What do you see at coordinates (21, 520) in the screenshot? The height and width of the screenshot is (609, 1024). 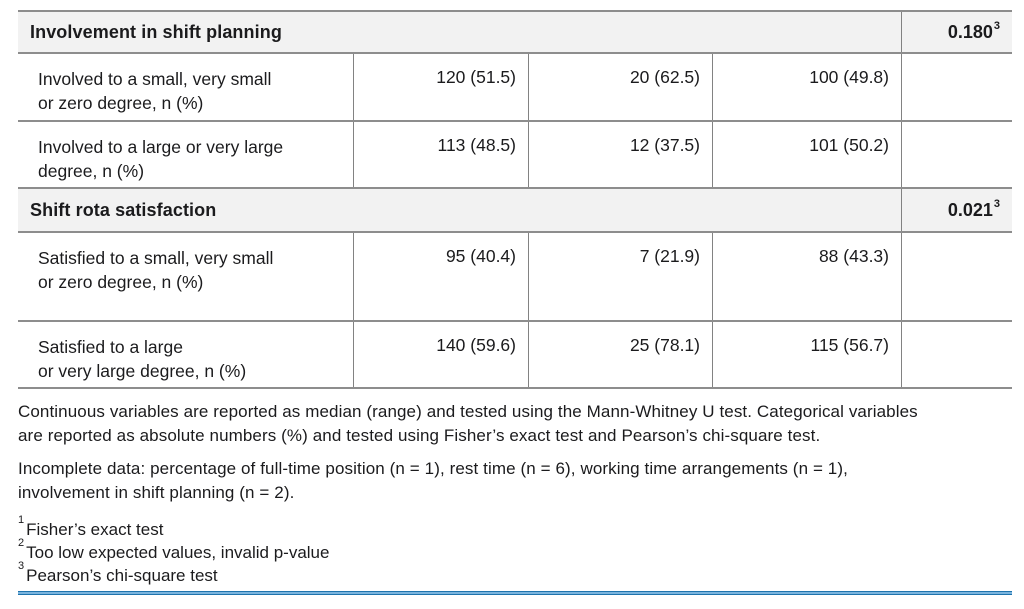 I see `footnote-marker: 1` at bounding box center [21, 520].